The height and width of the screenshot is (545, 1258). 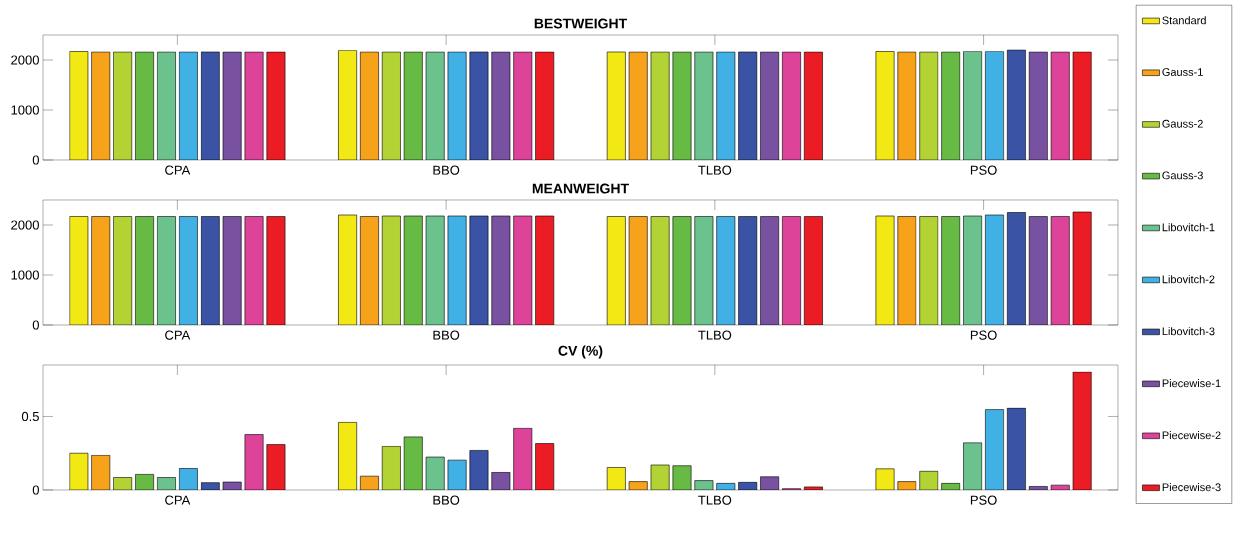 I want to click on legend-label: Piecewise-1, so click(x=1191, y=383).